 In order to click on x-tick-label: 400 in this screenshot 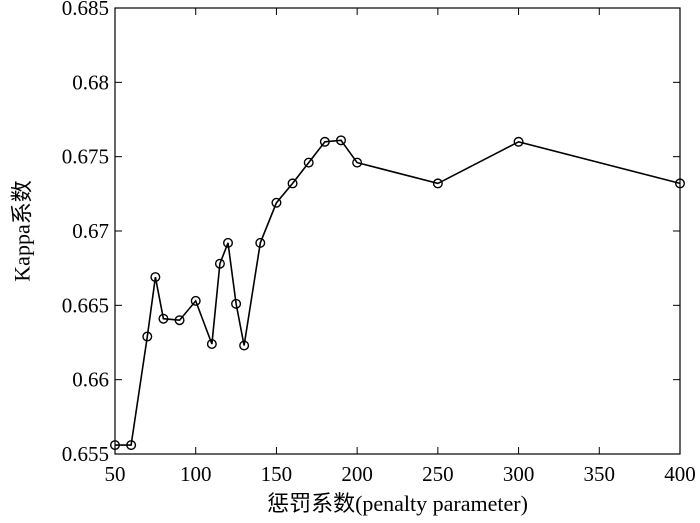, I will do `click(680, 474)`.